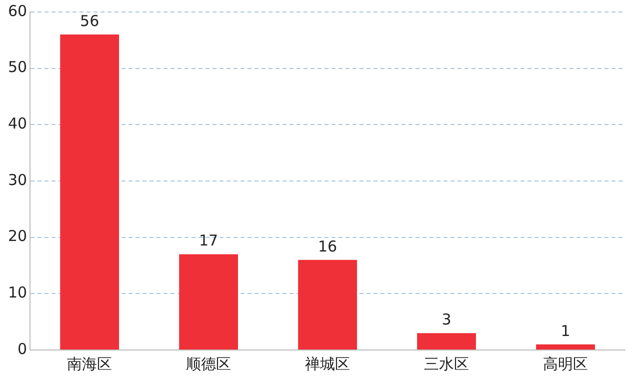 The height and width of the screenshot is (385, 640). What do you see at coordinates (18, 123) in the screenshot?
I see `y-tick-label: 40` at bounding box center [18, 123].